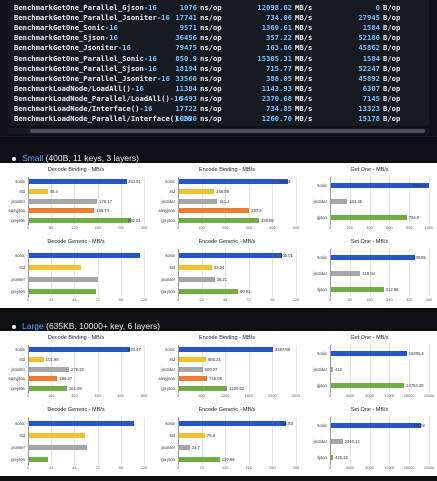  Describe the element at coordinates (225, 468) in the screenshot. I see `x-tick-label: 140` at that location.